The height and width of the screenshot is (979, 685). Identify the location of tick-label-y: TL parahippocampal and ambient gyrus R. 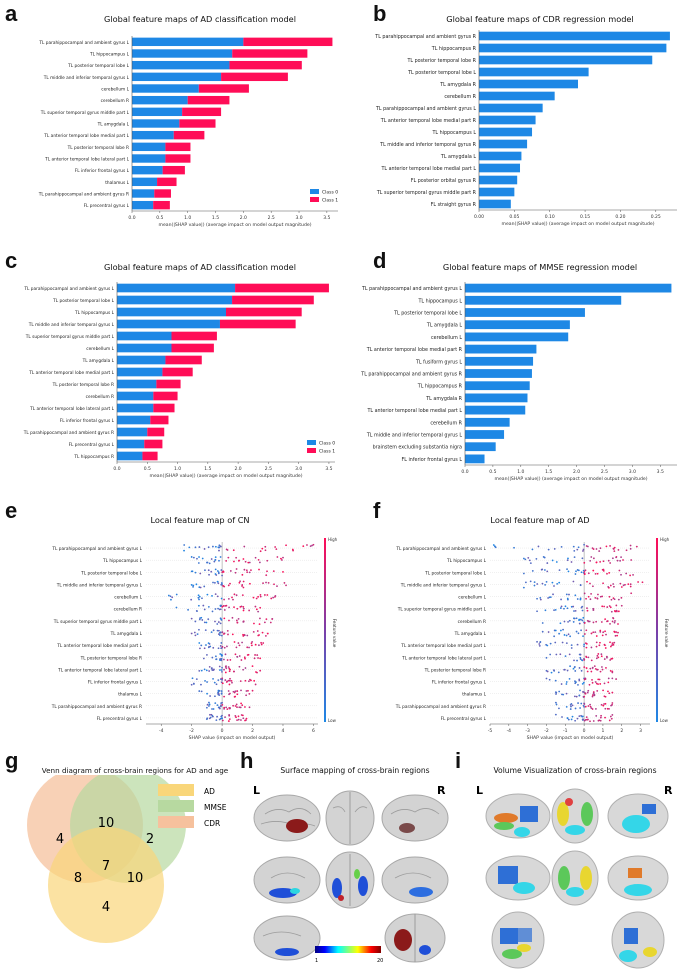
(425, 37).